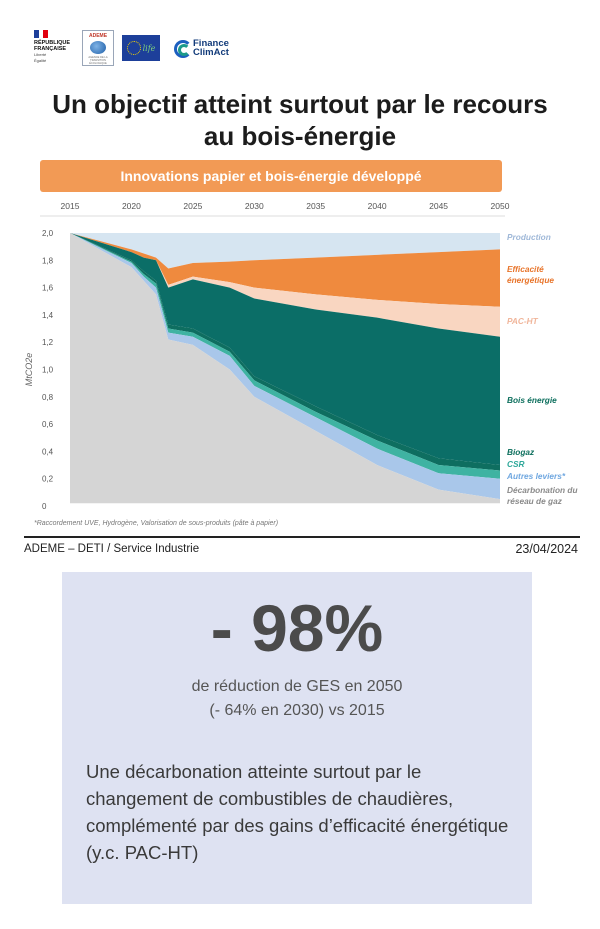 This screenshot has height=929, width=600. Describe the element at coordinates (98, 60) in the screenshot. I see `ademe-logo-subtext: AGENCE DE LA TRANSITION ÉCOLOGIQUE` at that location.